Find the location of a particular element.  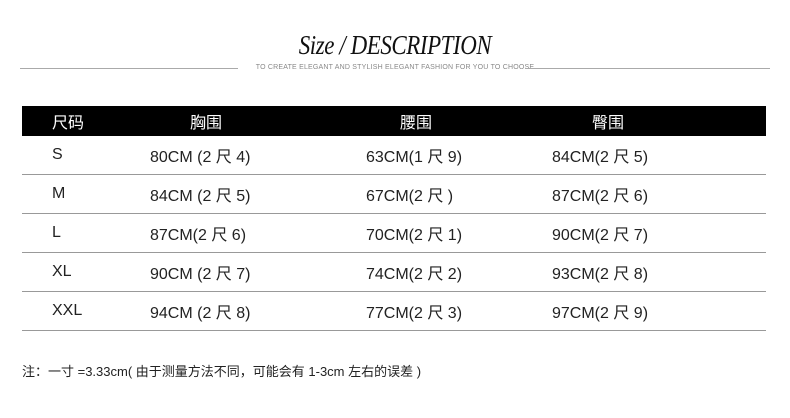

table-row: XXL 94CM (2 尺 8) 77CM(2 尺 3) 97CM(2 尺 9) is located at coordinates (394, 311).